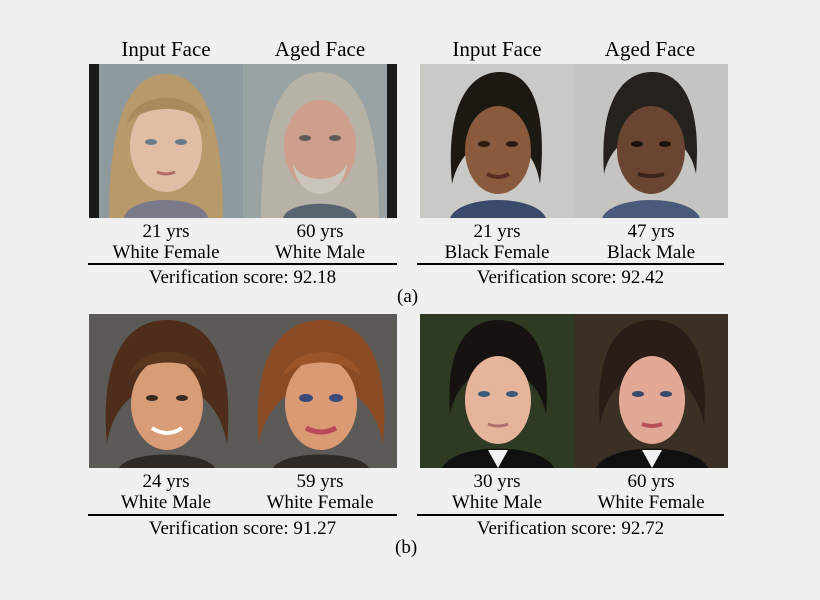  What do you see at coordinates (320, 141) in the screenshot?
I see `face-photo-a1-aged` at bounding box center [320, 141].